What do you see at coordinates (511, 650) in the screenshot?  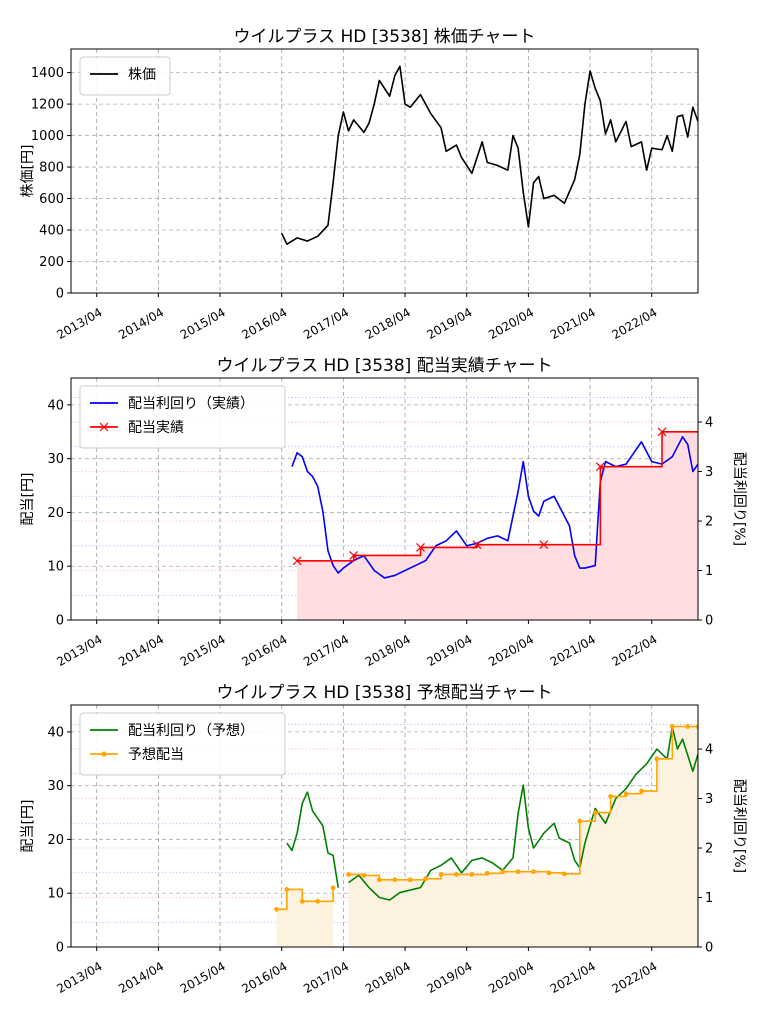 I see `x-tick-label: 2020/04` at bounding box center [511, 650].